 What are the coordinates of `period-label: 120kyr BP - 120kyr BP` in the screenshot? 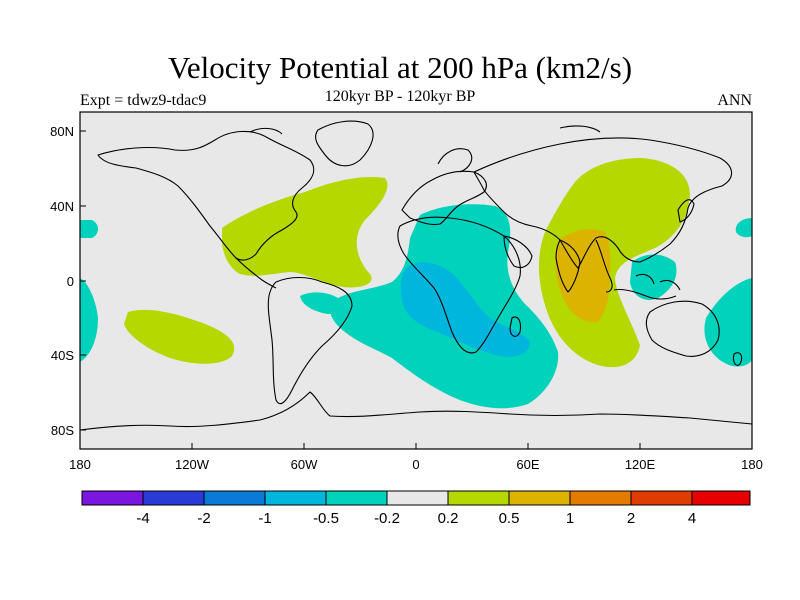 It's located at (400, 96).